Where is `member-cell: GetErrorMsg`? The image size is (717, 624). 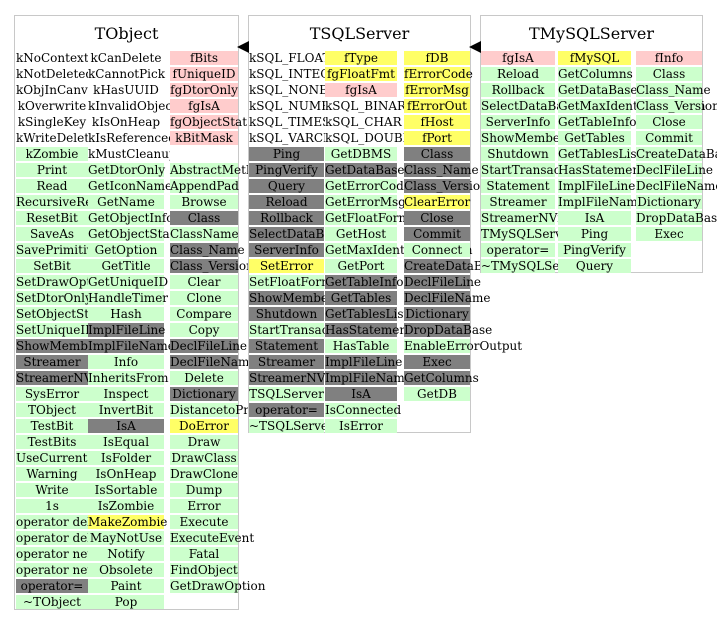
member-cell: GetErrorMsg is located at coordinates (365, 202).